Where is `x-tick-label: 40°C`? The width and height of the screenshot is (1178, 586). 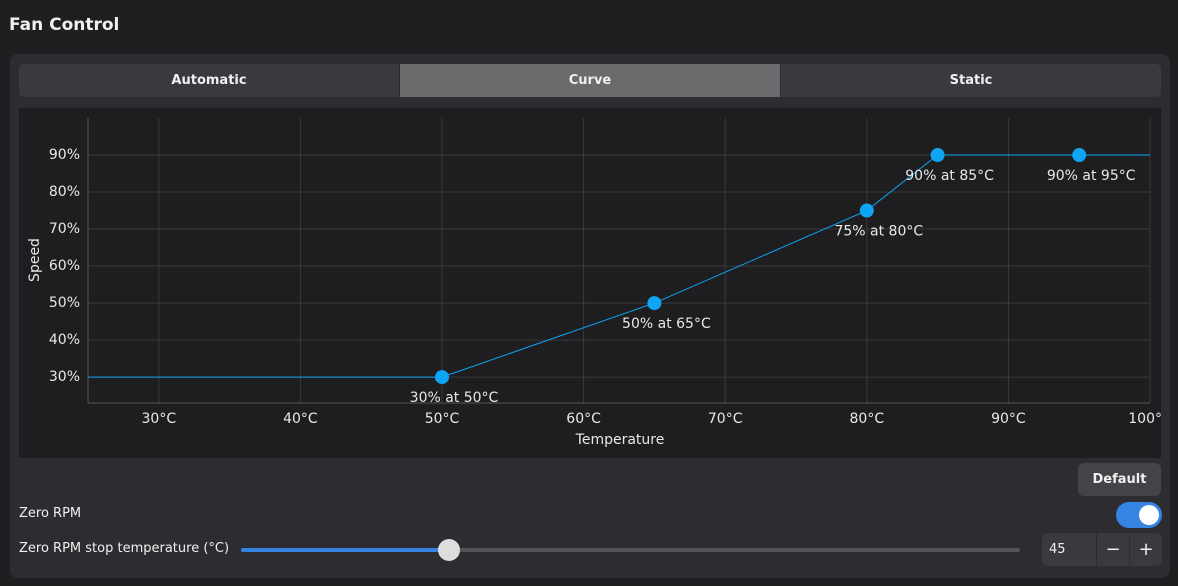 x-tick-label: 40°C is located at coordinates (300, 419).